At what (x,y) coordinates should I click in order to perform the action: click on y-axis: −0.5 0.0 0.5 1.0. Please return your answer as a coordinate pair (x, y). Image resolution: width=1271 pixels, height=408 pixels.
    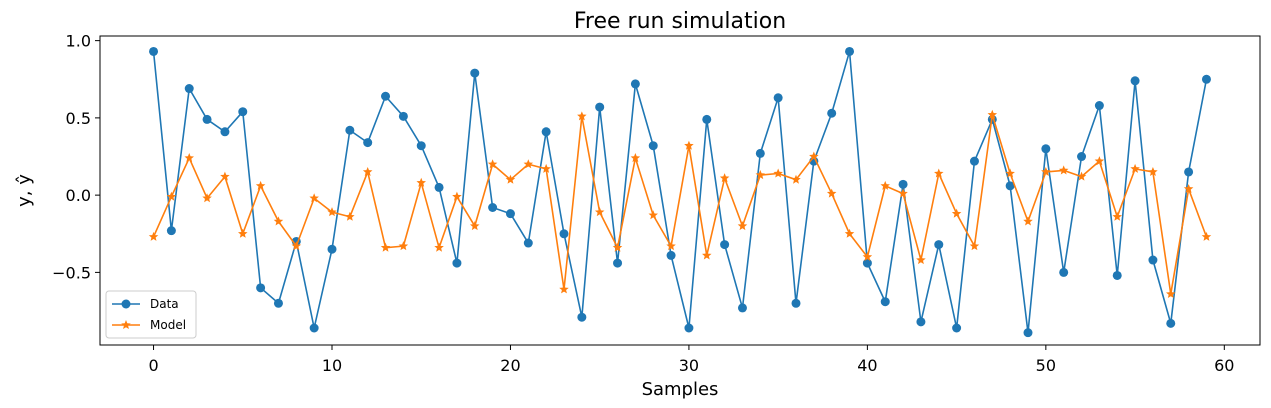
    Looking at the image, I should click on (76, 157).